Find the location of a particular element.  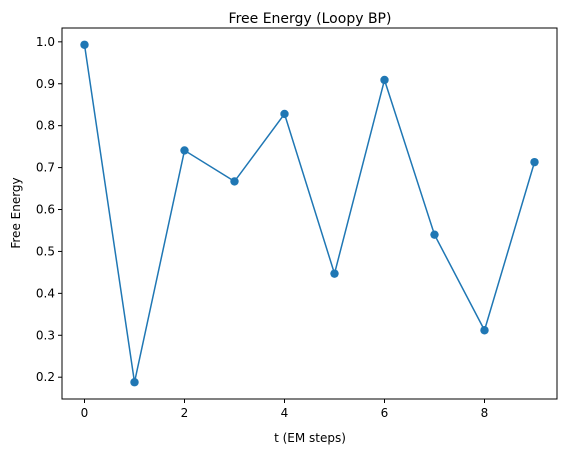

y-tick-label-3: 0.5 is located at coordinates (45, 251).